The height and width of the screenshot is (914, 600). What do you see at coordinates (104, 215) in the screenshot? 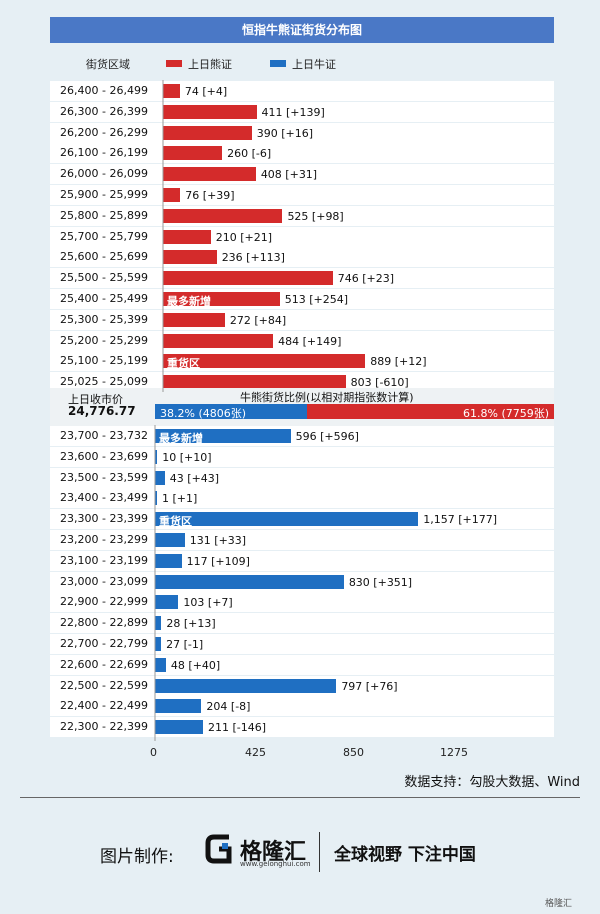
I see `bear-range-label: 25,800 - 25,899` at bounding box center [104, 215].